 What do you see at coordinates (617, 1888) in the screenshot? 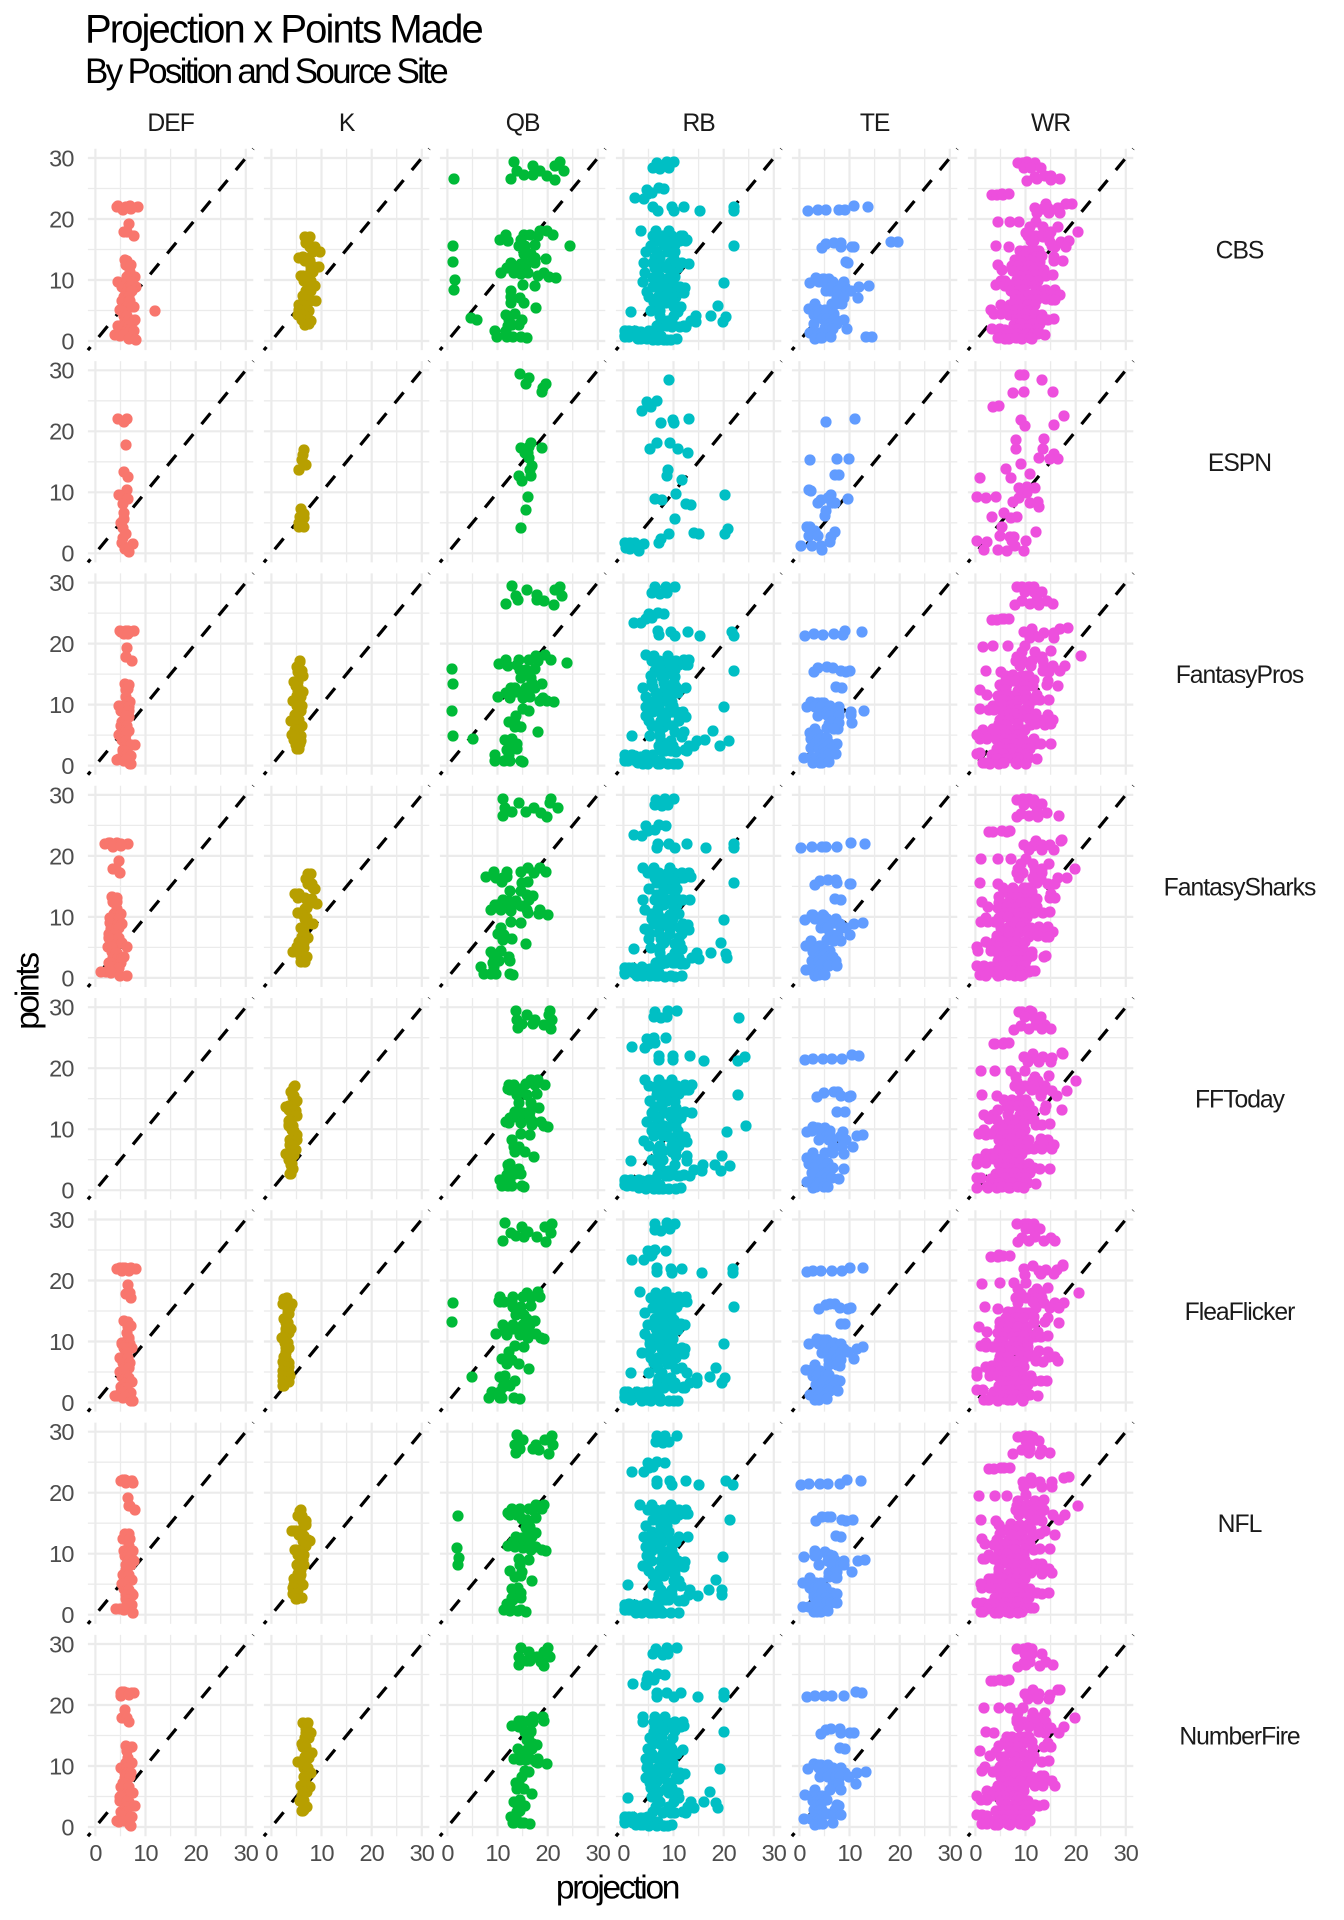
I see `svg-text: projection` at bounding box center [617, 1888].